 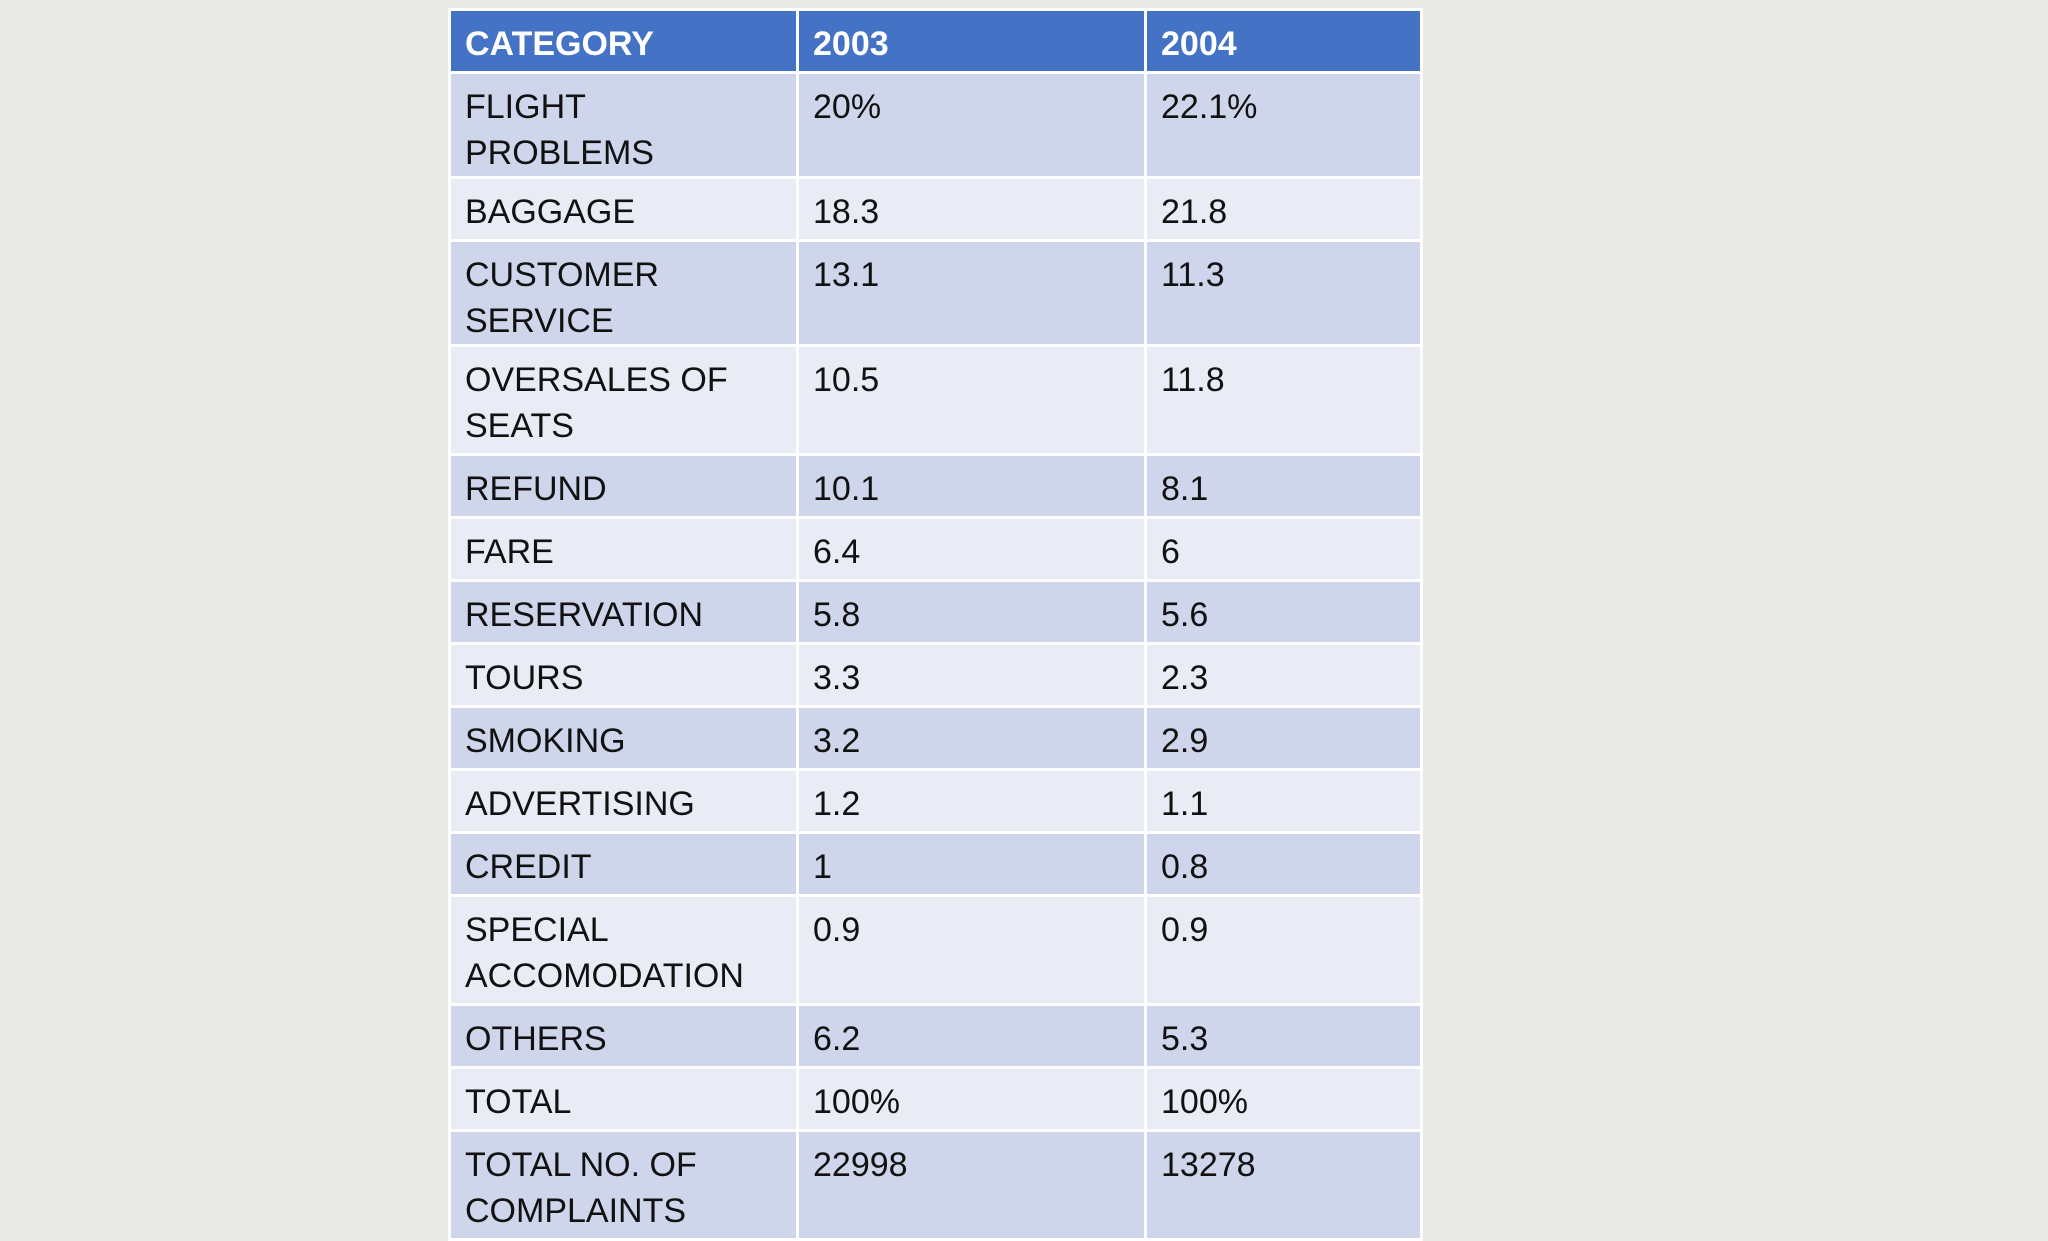 What do you see at coordinates (1283, 675) in the screenshot?
I see `value-2004-cell: 2.3` at bounding box center [1283, 675].